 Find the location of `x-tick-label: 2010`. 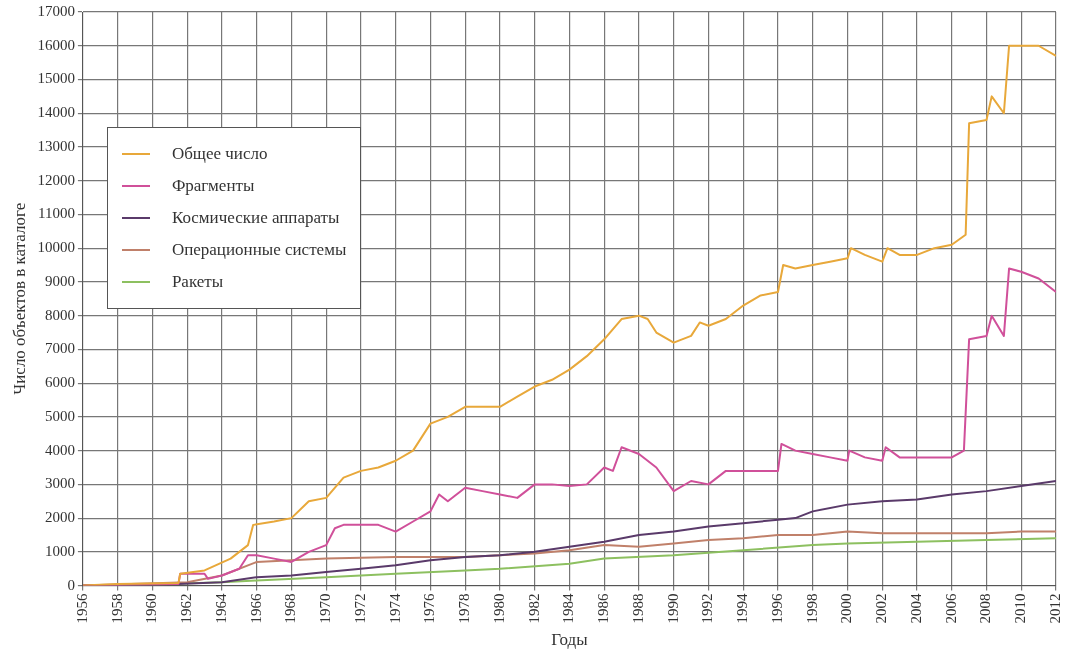

x-tick-label: 2010 is located at coordinates (1020, 608).